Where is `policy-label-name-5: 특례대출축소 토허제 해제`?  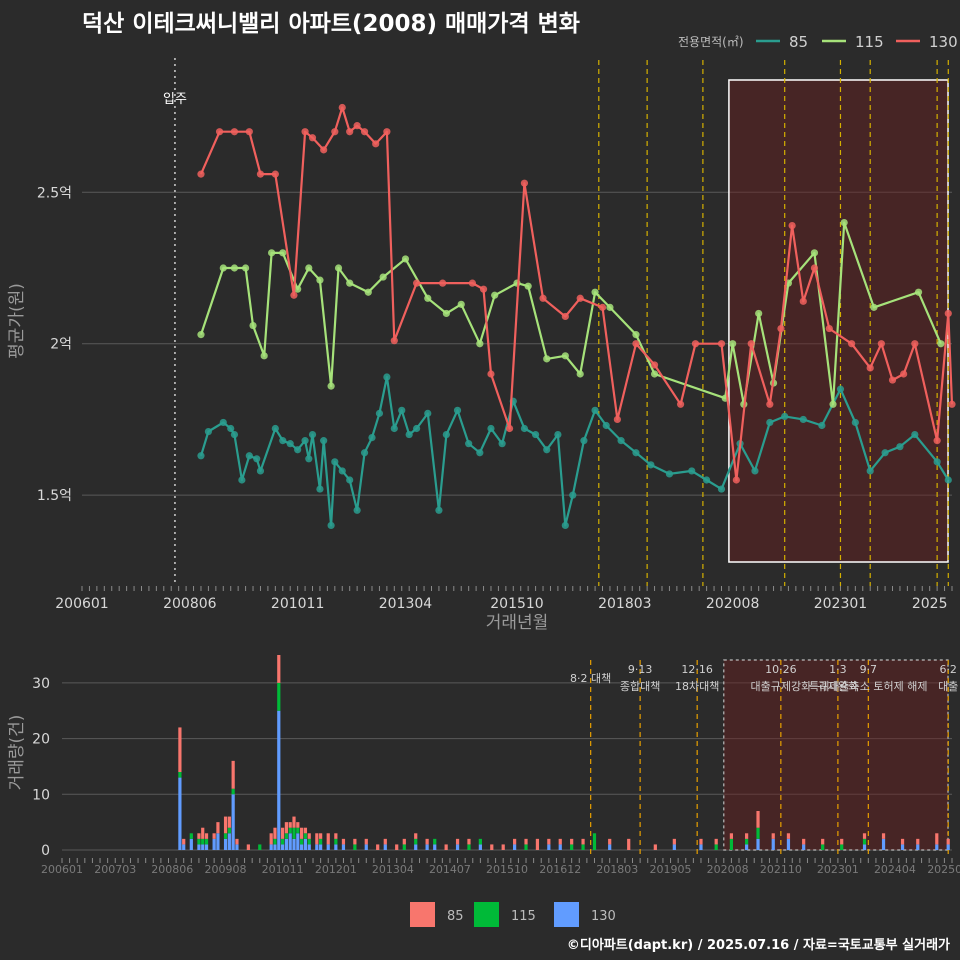 policy-label-name-5: 특례대출축소 토허제 해제 is located at coordinates (868, 686).